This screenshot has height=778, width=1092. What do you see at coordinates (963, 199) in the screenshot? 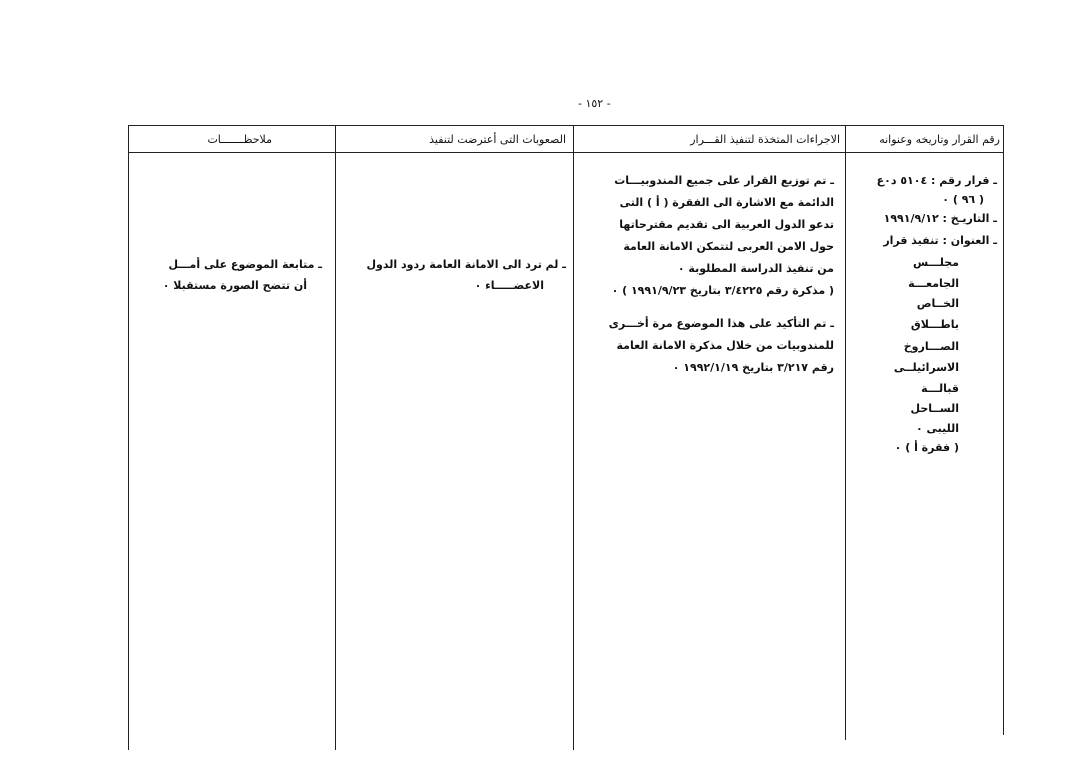
I see `decision-line: ( ٩٦ ) ٠` at bounding box center [963, 199].